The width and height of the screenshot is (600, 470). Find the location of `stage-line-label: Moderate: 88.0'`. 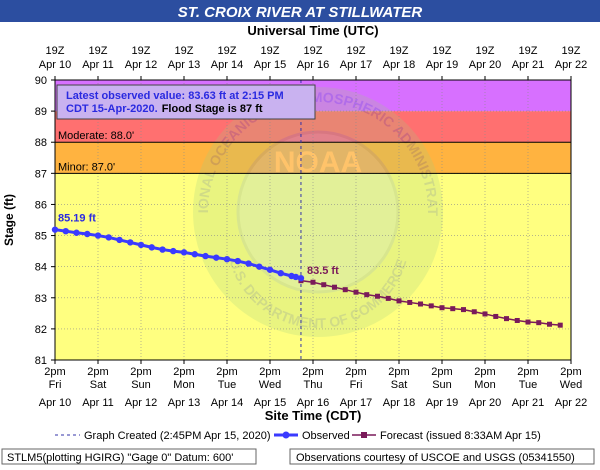

stage-line-label: Moderate: 88.0' is located at coordinates (96, 136).